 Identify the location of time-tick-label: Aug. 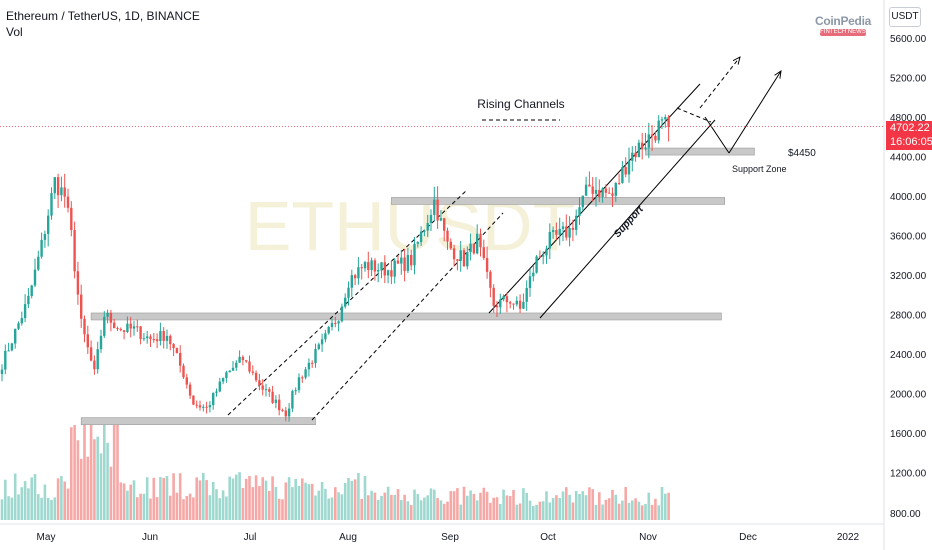
(348, 537).